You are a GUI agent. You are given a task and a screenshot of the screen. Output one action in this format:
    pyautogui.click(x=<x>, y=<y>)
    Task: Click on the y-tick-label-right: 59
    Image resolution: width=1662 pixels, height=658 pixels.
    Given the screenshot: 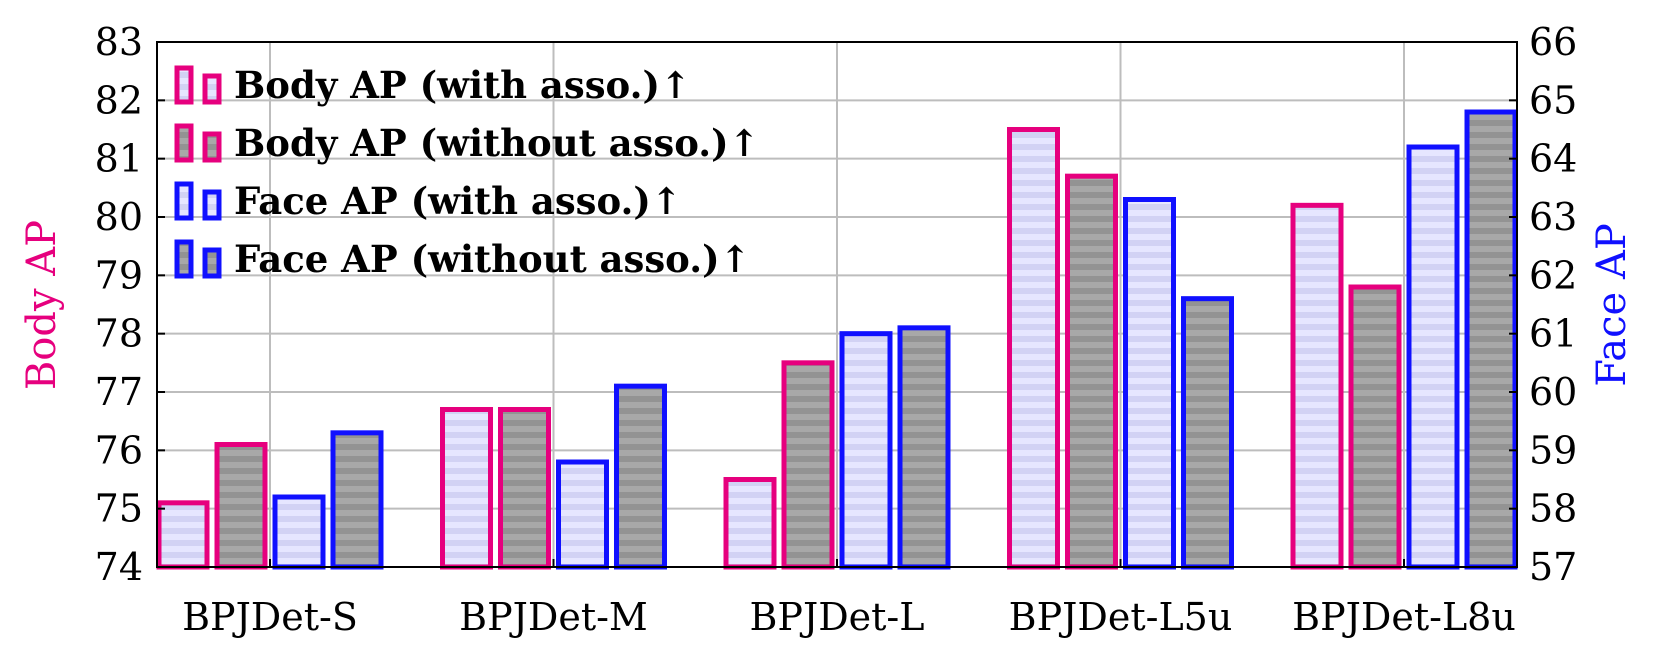 What is the action you would take?
    pyautogui.click(x=1553, y=450)
    